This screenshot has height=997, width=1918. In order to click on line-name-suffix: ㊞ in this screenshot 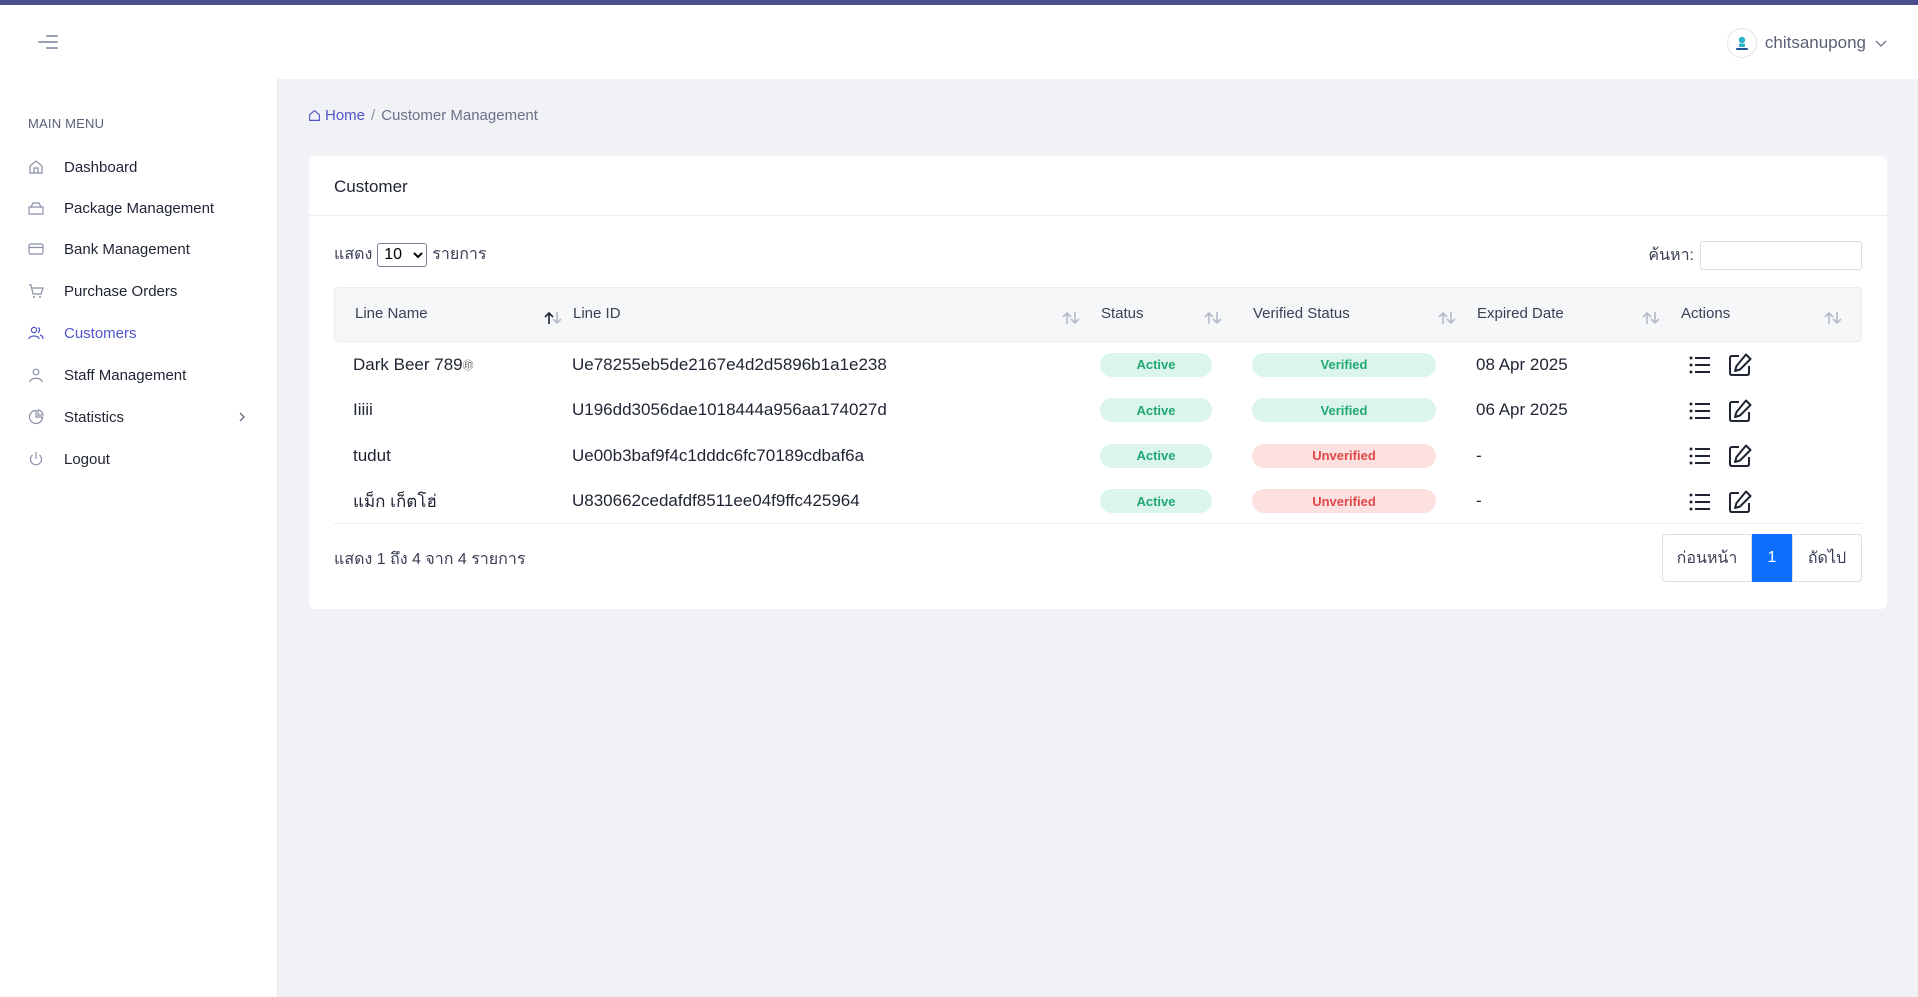, I will do `click(468, 365)`.